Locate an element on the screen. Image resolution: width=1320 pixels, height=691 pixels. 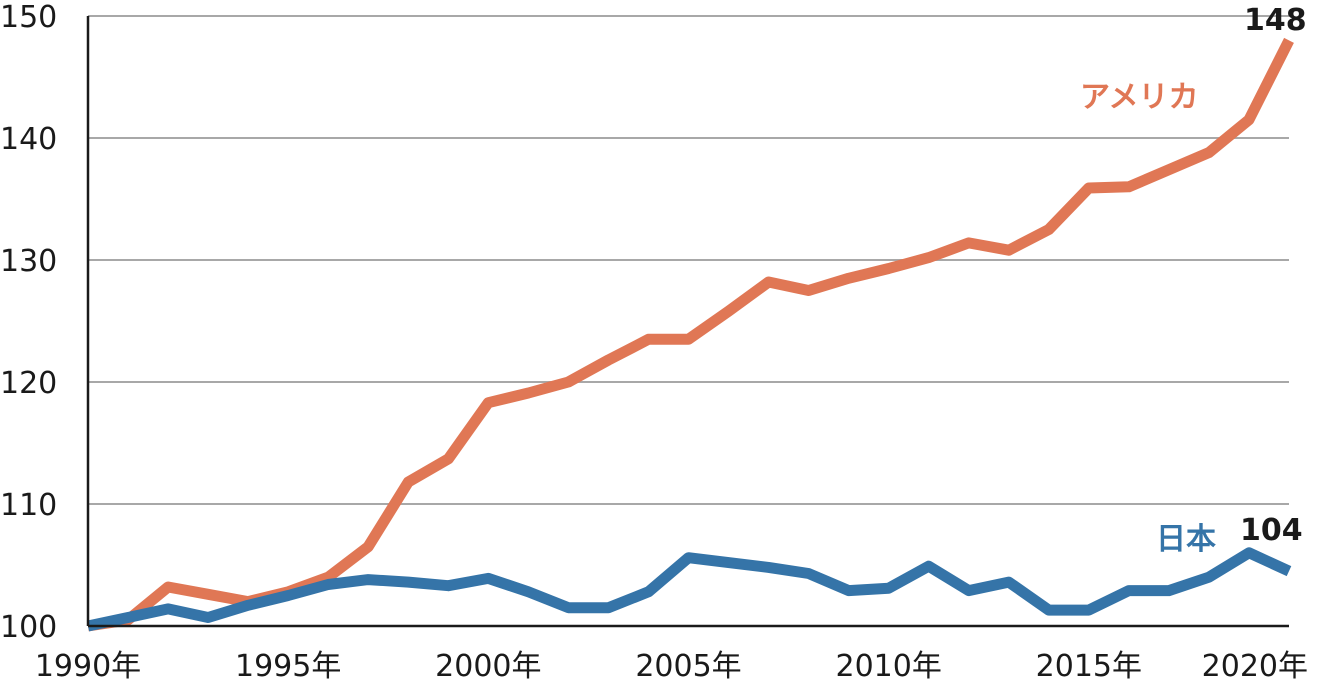
x-tick-label: 2000年 is located at coordinates (488, 666).